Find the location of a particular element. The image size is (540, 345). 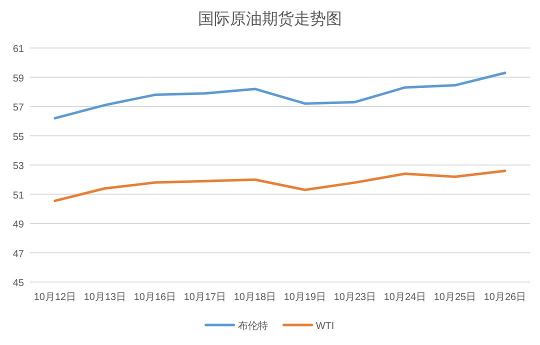

y-tick-label: 45 is located at coordinates (18, 283).